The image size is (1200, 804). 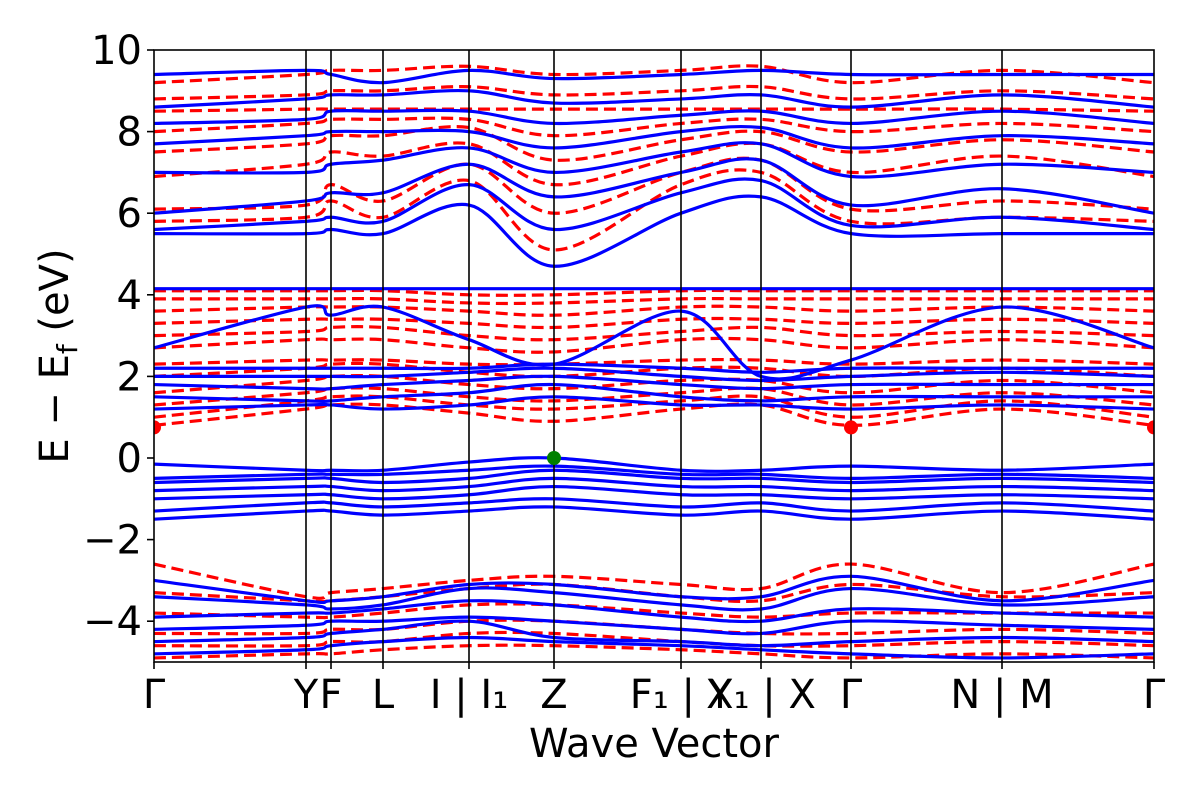 What do you see at coordinates (118, 336) in the screenshot?
I see `y-axis: 10 8 6 4 2 0 −2 −4` at bounding box center [118, 336].